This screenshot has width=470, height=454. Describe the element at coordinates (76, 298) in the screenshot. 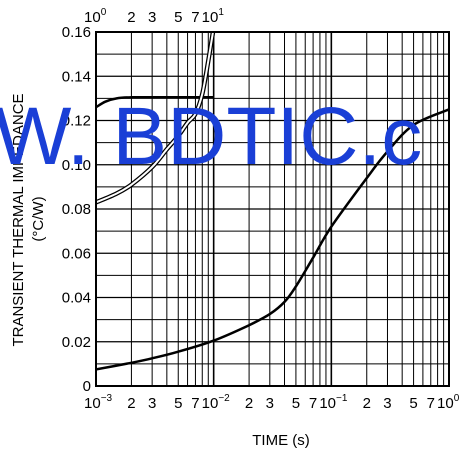

I see `y-tick-label: 0.04` at that location.